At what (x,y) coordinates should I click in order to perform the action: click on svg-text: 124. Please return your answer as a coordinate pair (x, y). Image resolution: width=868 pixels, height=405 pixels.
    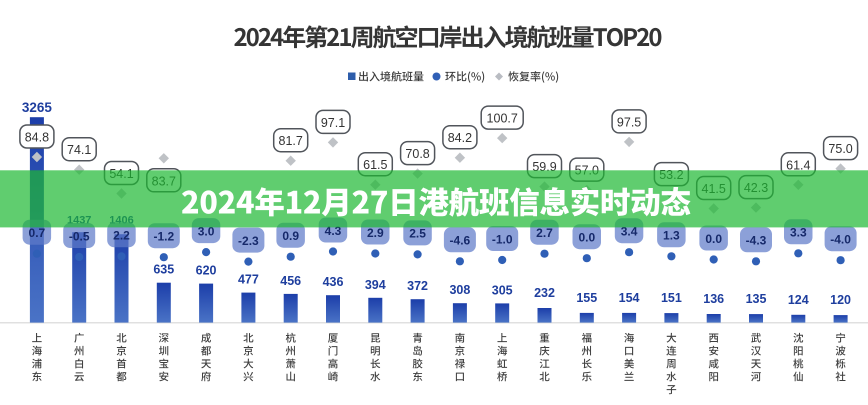
    Looking at the image, I should click on (798, 300).